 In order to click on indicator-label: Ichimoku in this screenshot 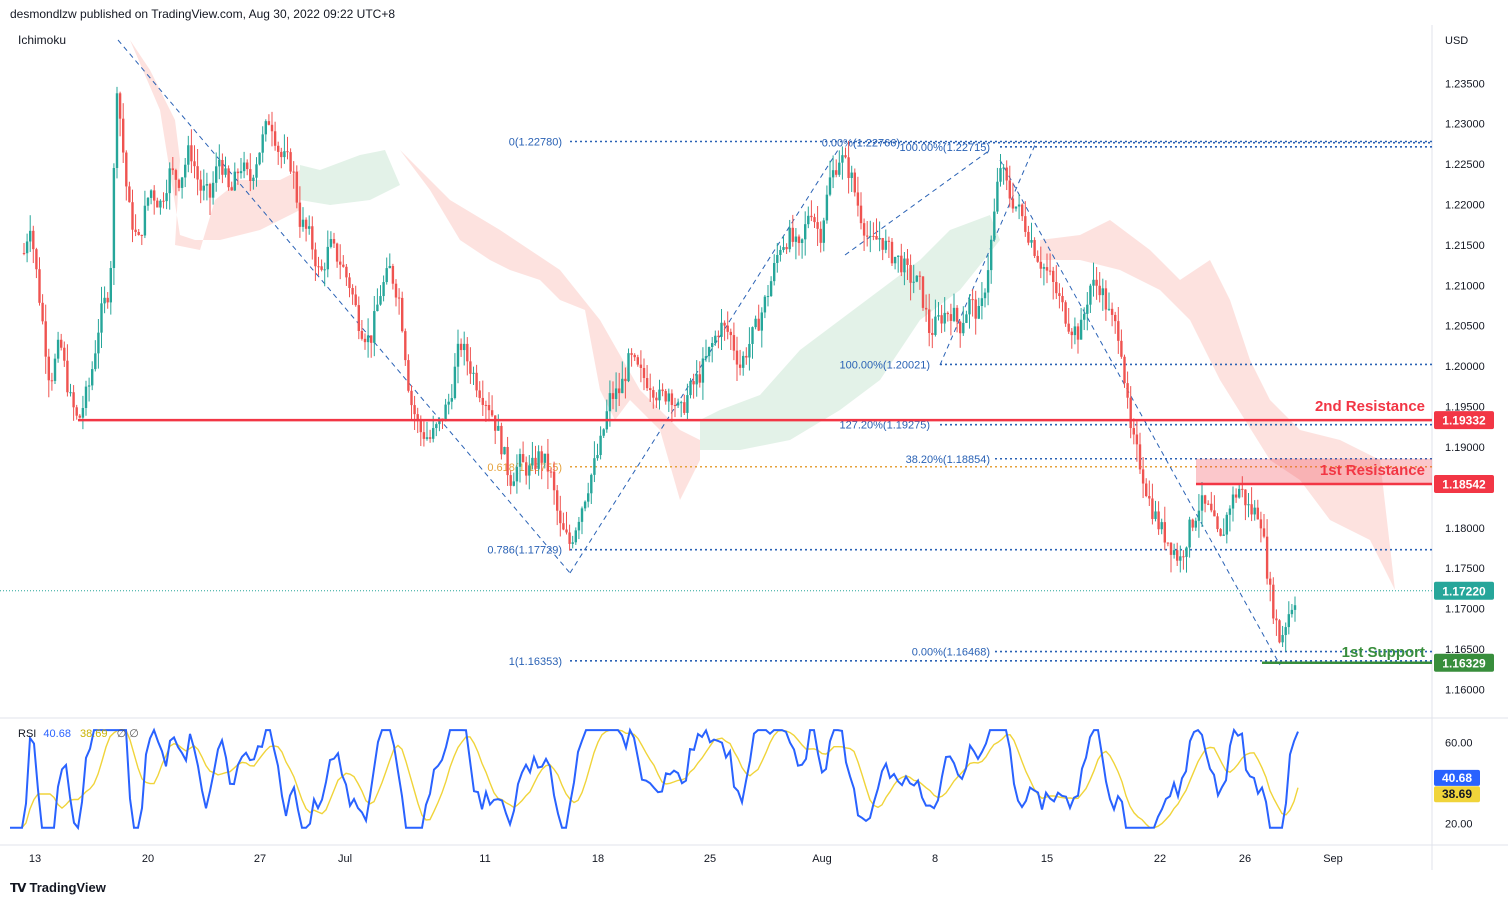, I will do `click(42, 40)`.